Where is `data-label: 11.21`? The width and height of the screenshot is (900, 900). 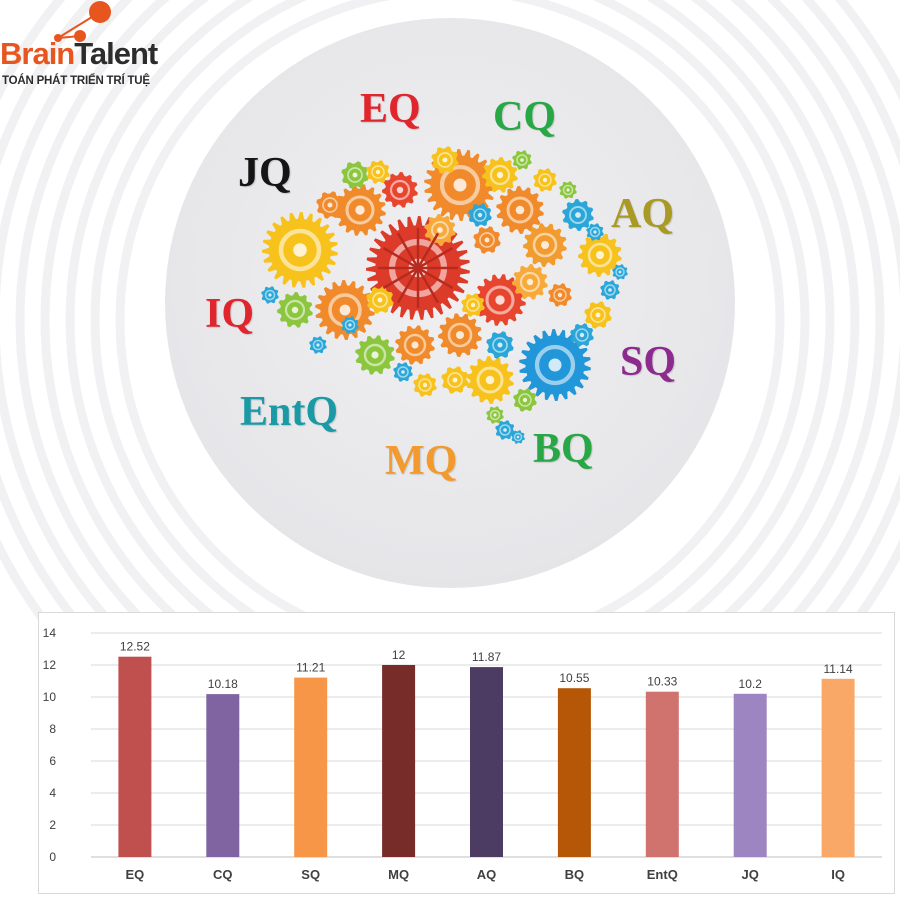 data-label: 11.21 is located at coordinates (310, 668).